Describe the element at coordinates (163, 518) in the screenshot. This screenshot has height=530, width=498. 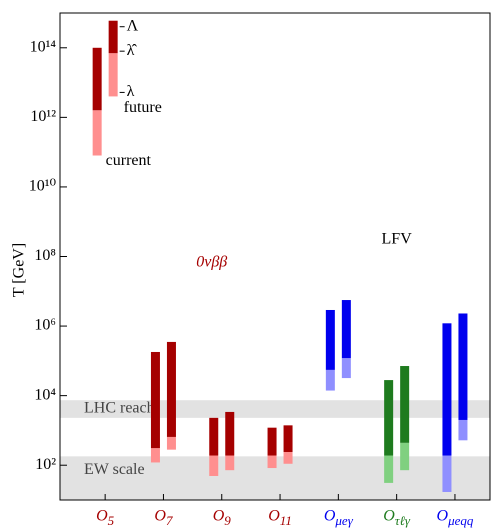
I see `x-tick-label: O7` at that location.